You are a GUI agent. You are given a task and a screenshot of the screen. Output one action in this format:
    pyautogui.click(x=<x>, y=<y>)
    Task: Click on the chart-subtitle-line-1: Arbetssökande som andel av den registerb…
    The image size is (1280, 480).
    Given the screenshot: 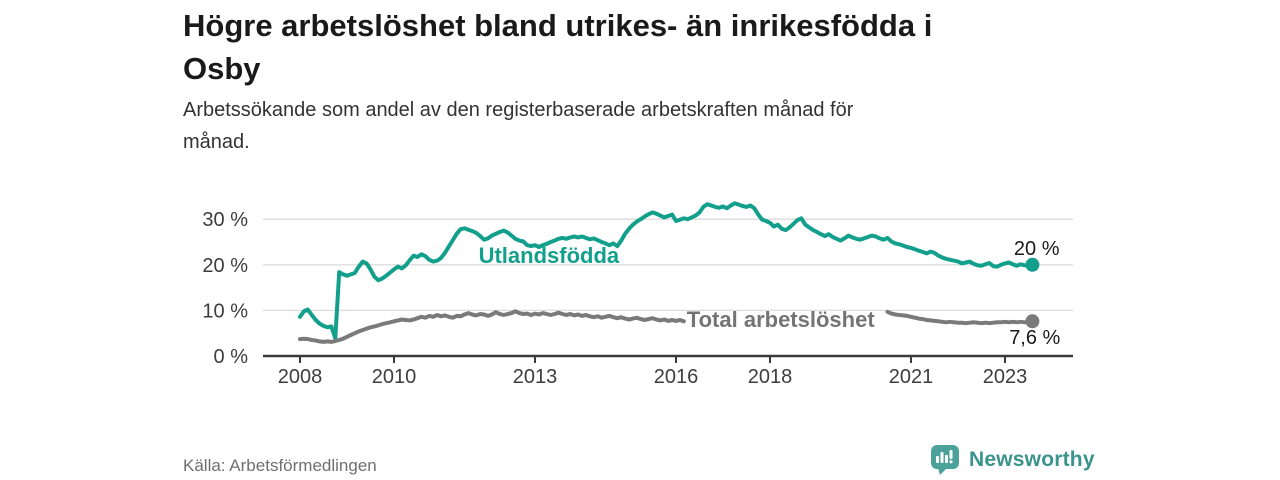 What is the action you would take?
    pyautogui.click(x=518, y=110)
    